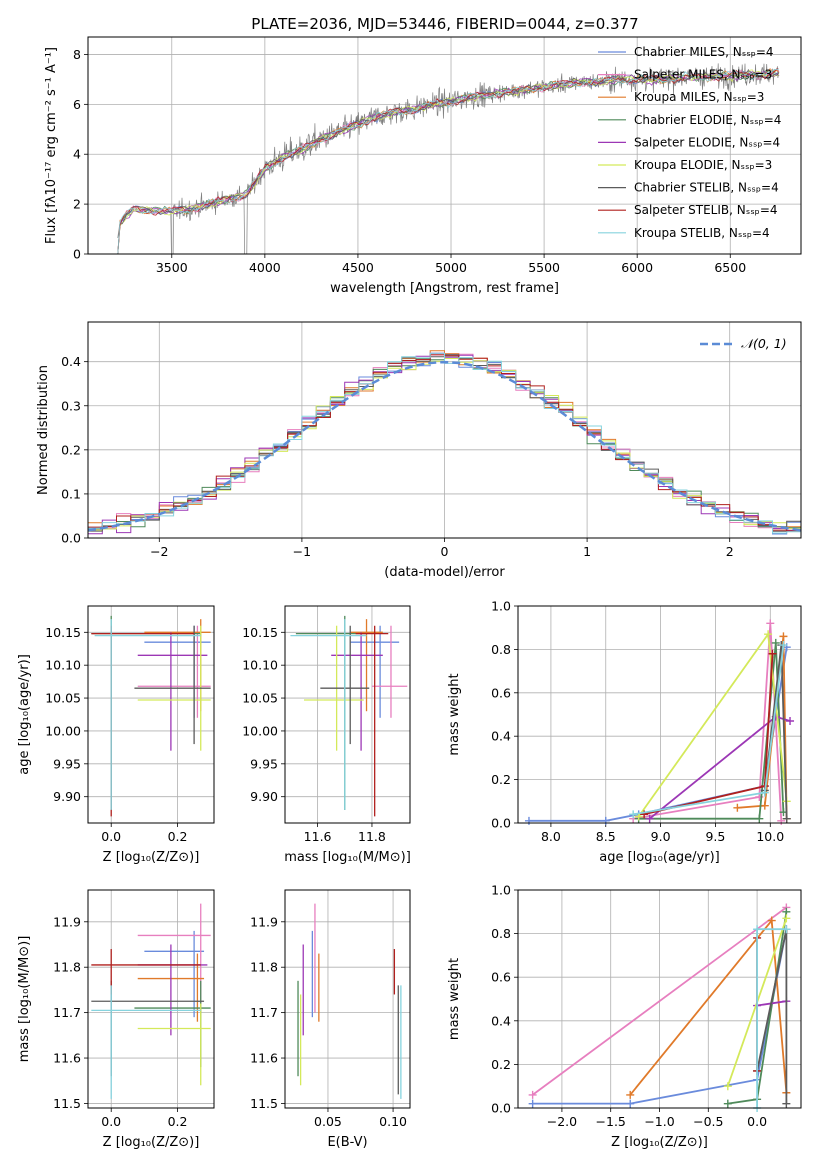 Image resolution: width=819 pixels, height=1170 pixels. What do you see at coordinates (77, 104) in the screenshot?
I see `y-tick-label: 6` at bounding box center [77, 104].